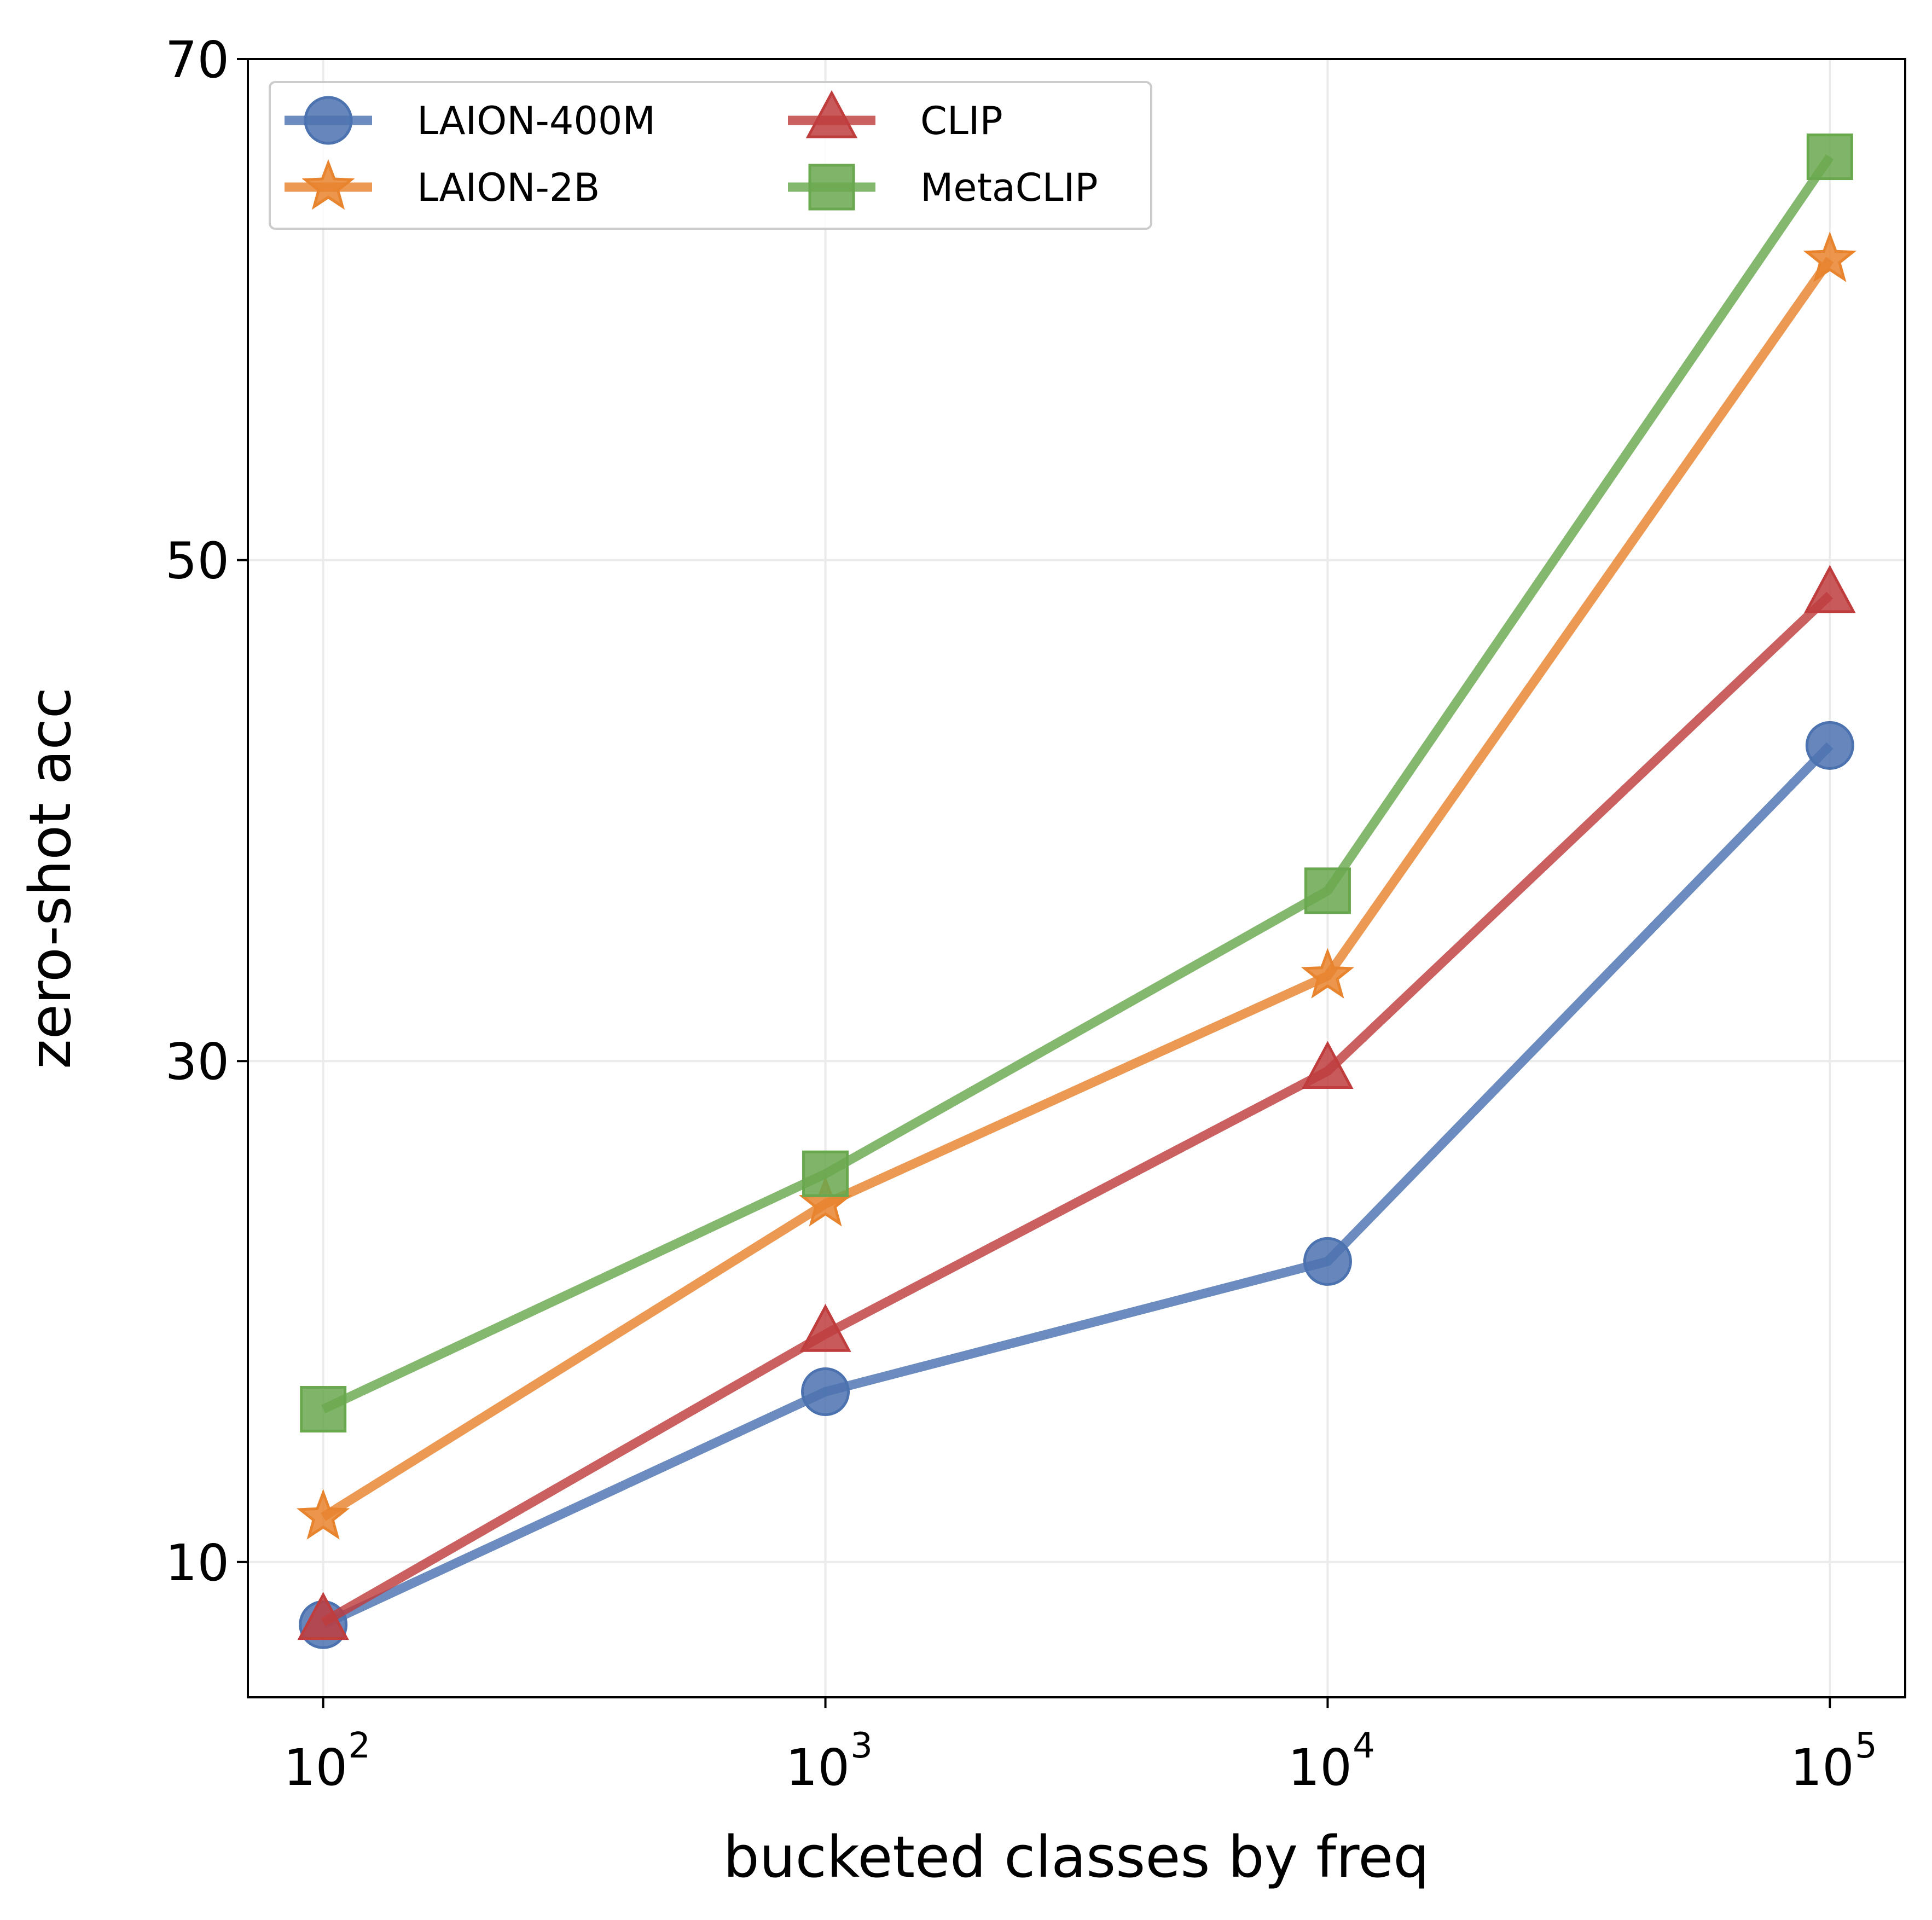  Describe the element at coordinates (197, 60) in the screenshot. I see `y-tick-label: 70` at that location.